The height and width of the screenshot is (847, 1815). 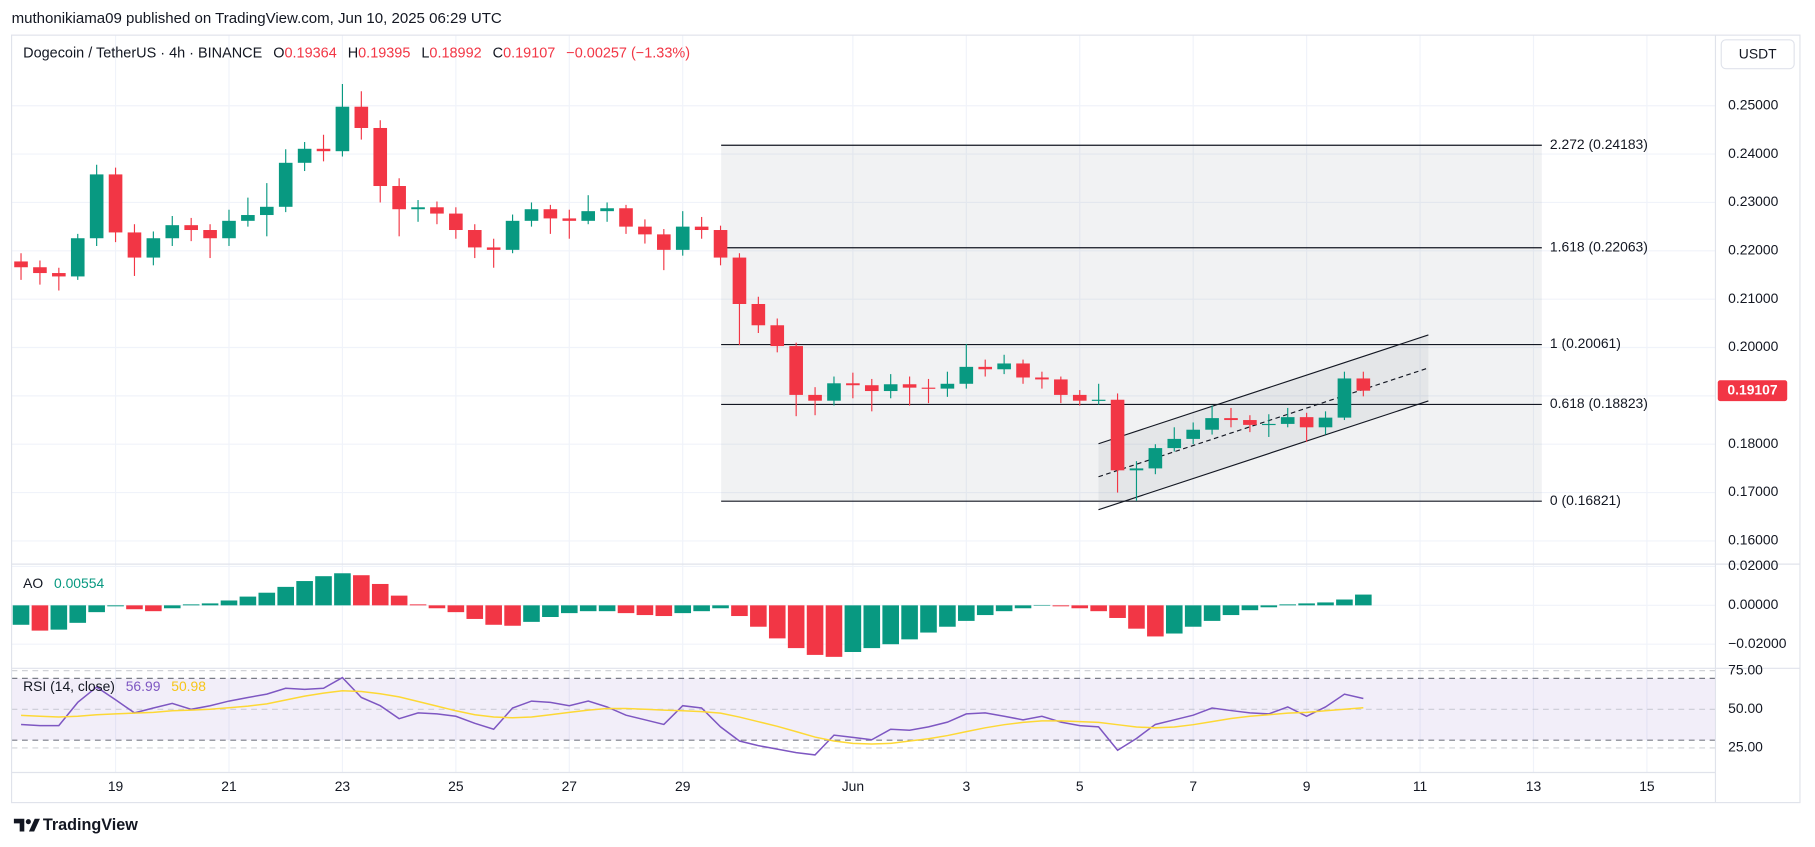 What do you see at coordinates (455, 53) in the screenshot?
I see `legend-value: 0.18992` at bounding box center [455, 53].